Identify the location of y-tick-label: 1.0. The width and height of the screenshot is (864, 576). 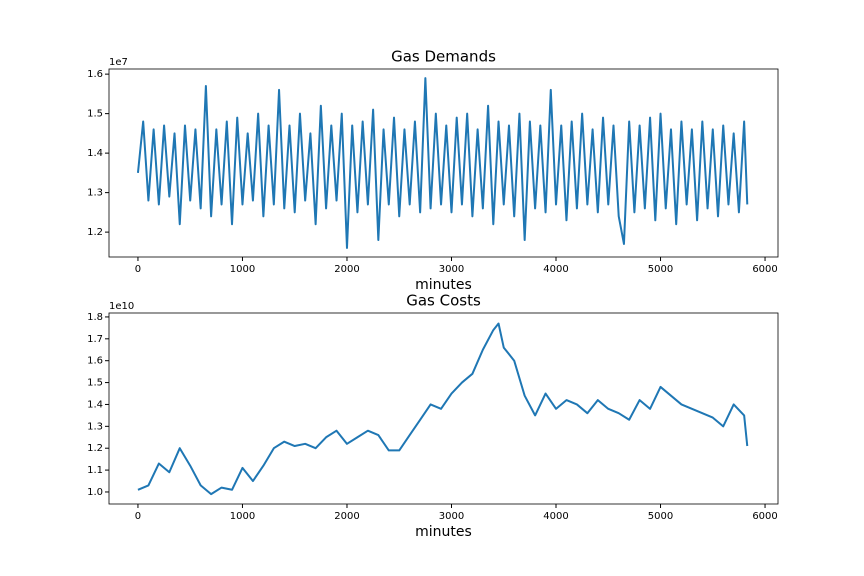
(95, 492).